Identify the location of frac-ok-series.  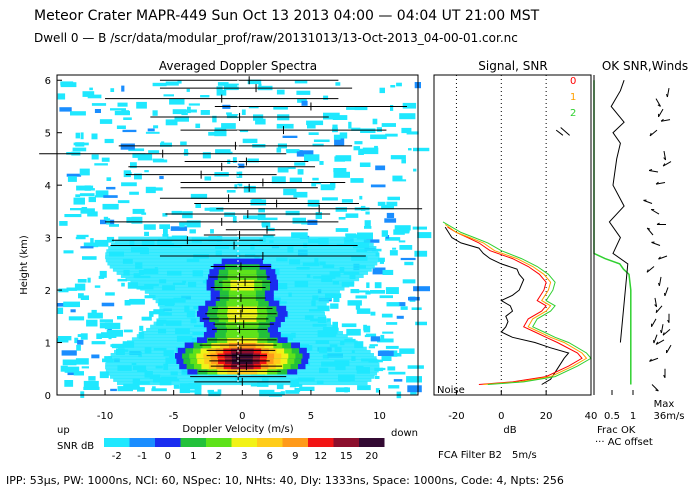
(612, 232).